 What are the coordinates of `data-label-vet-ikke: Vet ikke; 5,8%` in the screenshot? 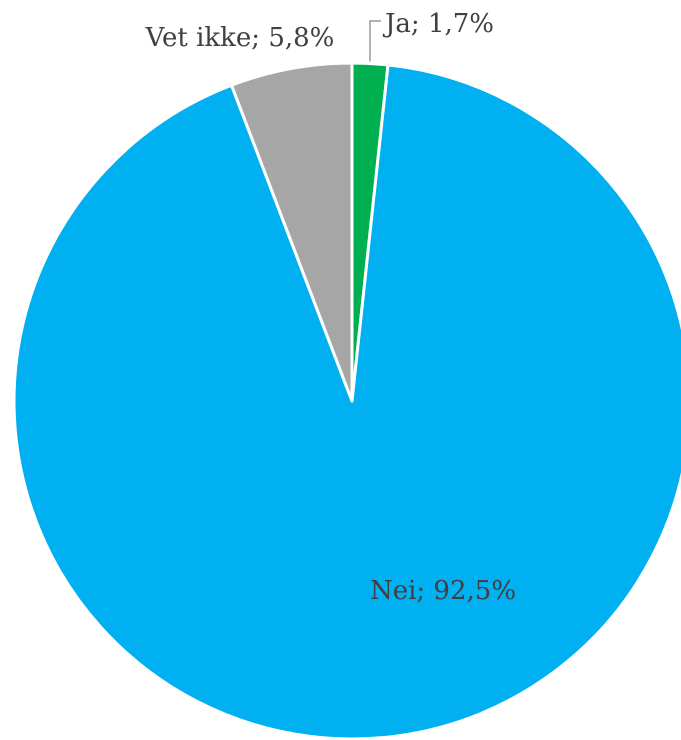 It's located at (240, 38).